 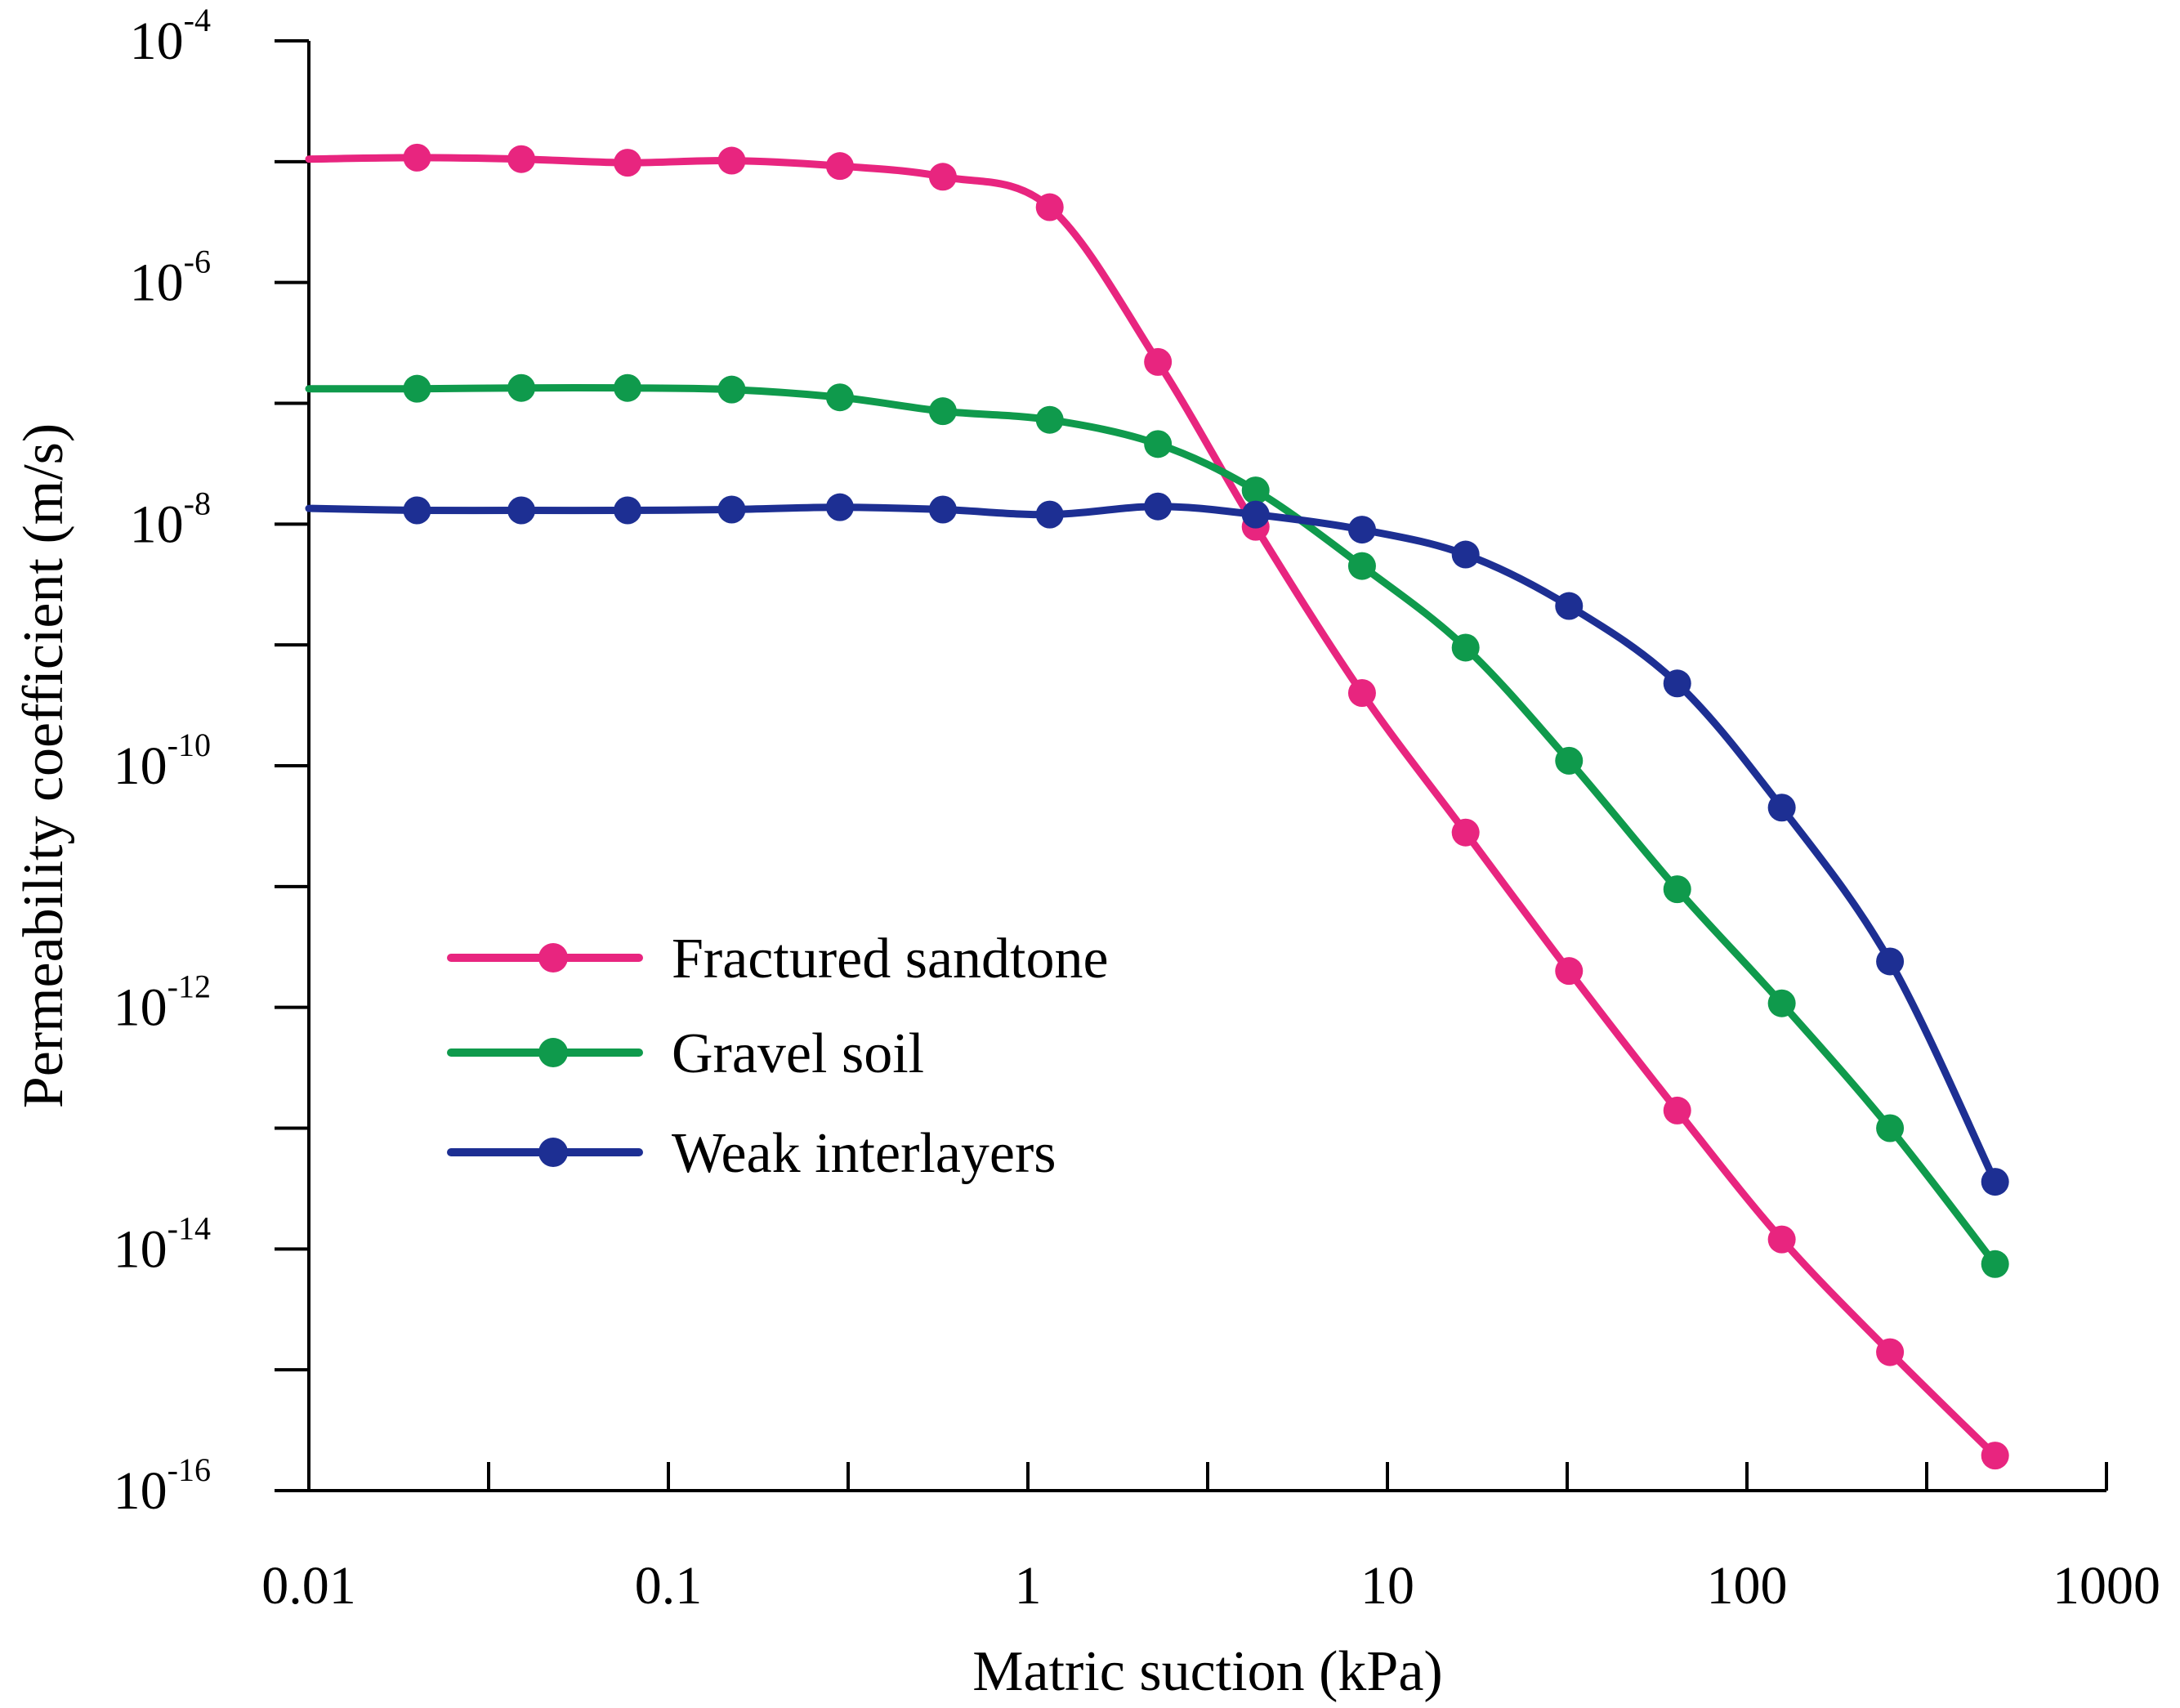 What do you see at coordinates (2106, 1586) in the screenshot?
I see `x-tick-label: 1000` at bounding box center [2106, 1586].